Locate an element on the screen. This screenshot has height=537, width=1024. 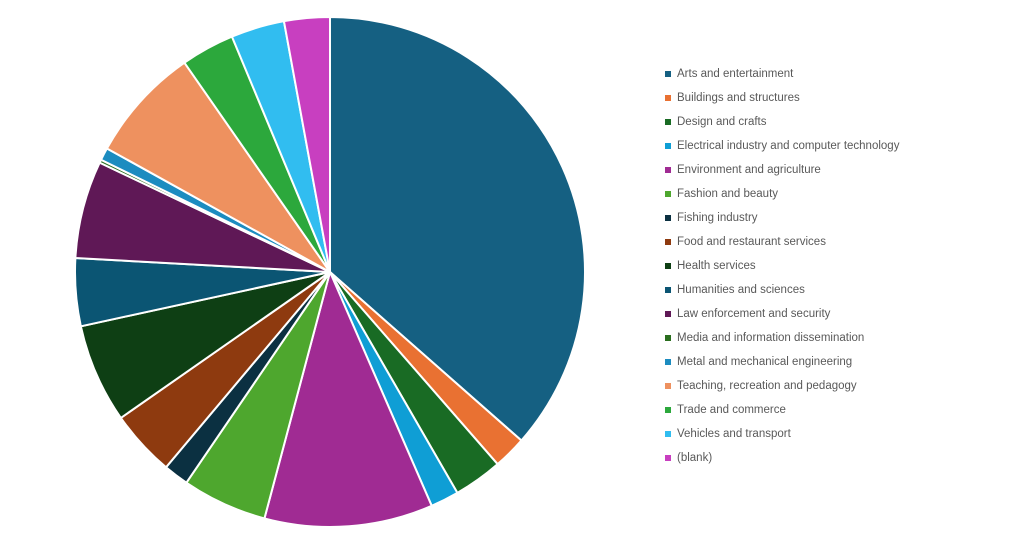
legend-item: Trade and commerce is located at coordinates (782, 410).